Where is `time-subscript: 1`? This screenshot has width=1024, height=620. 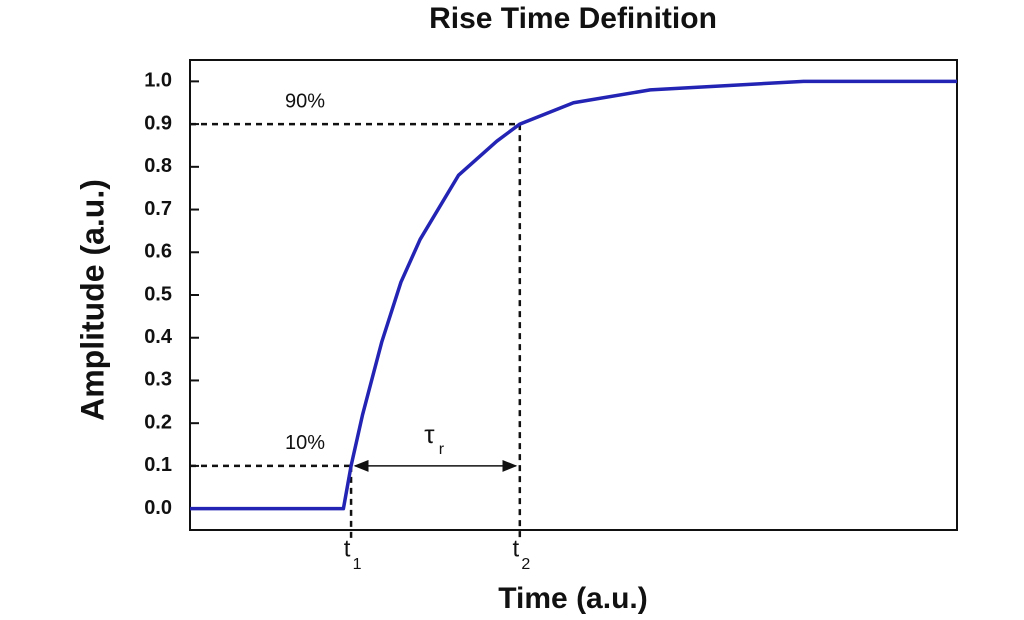 time-subscript: 1 is located at coordinates (357, 564).